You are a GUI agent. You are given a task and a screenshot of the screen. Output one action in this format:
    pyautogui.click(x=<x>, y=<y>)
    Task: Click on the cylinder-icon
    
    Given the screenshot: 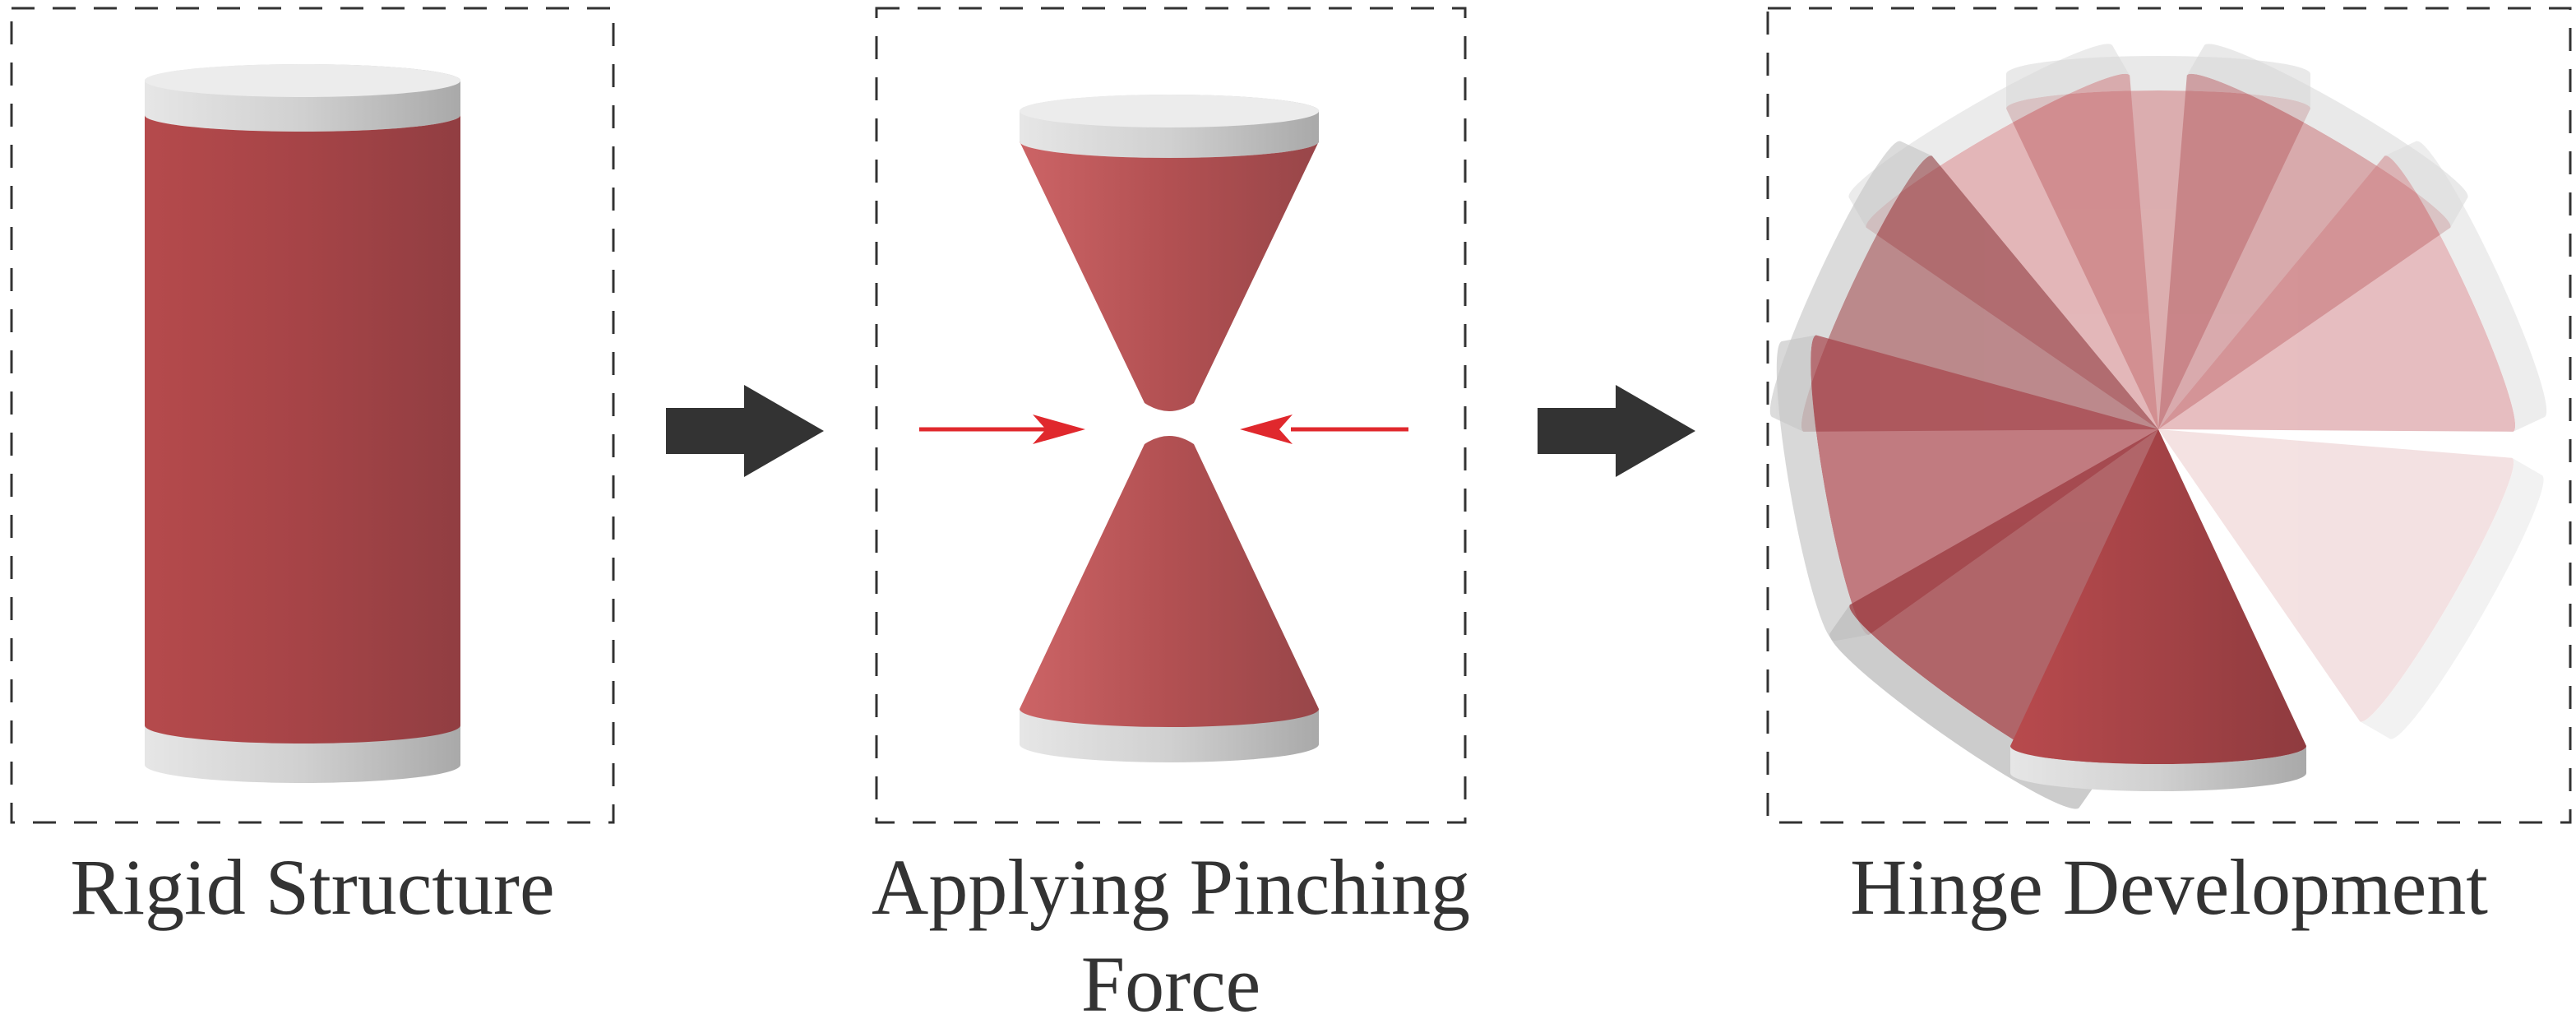 What is the action you would take?
    pyautogui.click(x=302, y=423)
    